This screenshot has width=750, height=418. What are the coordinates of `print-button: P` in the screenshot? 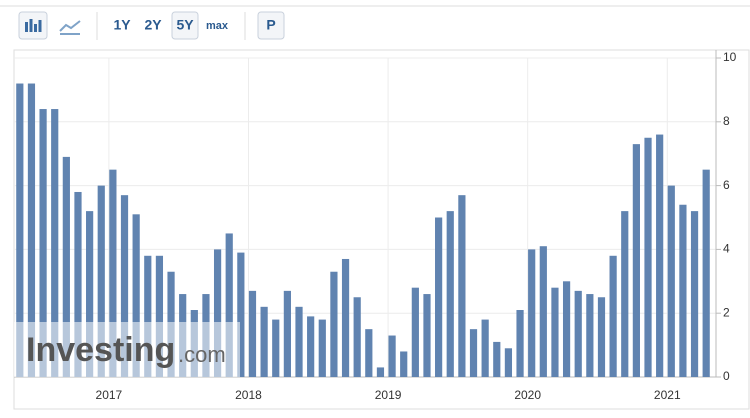 It's located at (271, 25).